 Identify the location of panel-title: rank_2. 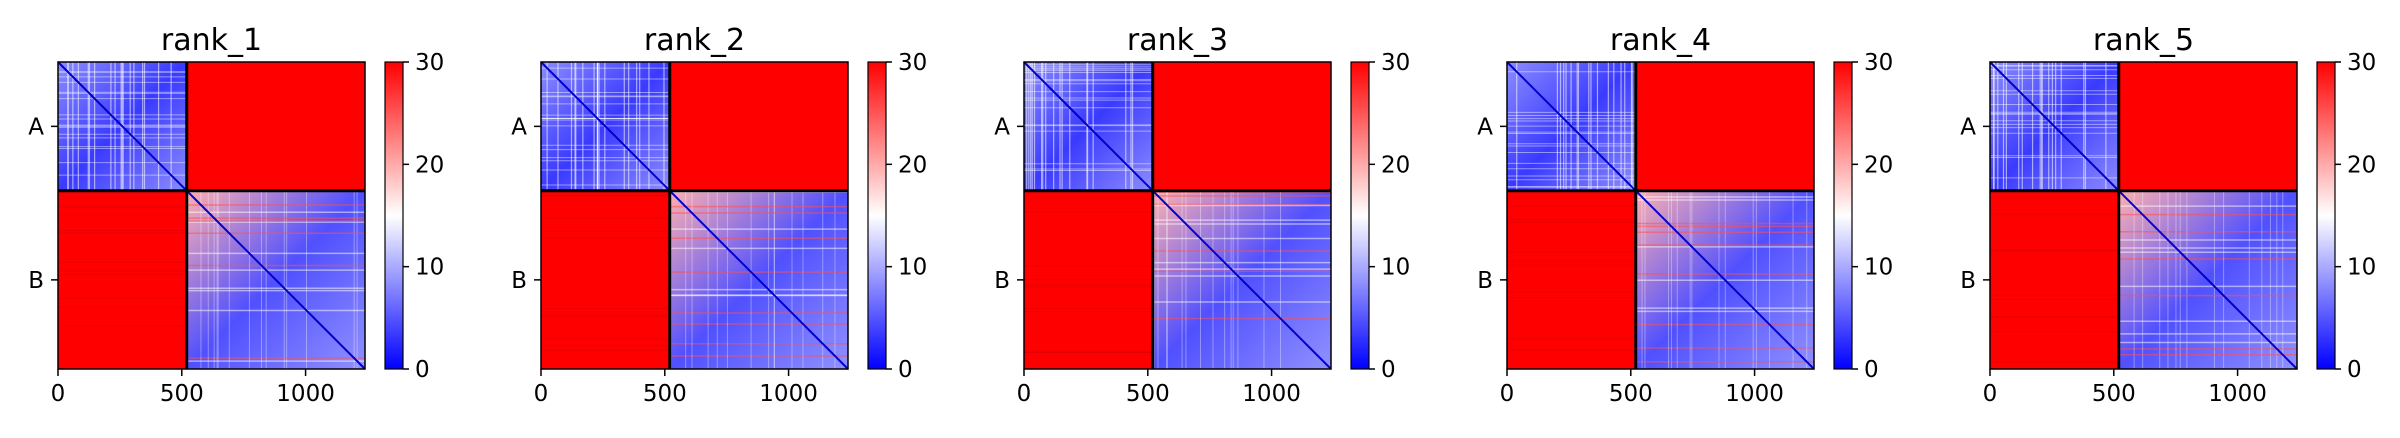
(694, 40).